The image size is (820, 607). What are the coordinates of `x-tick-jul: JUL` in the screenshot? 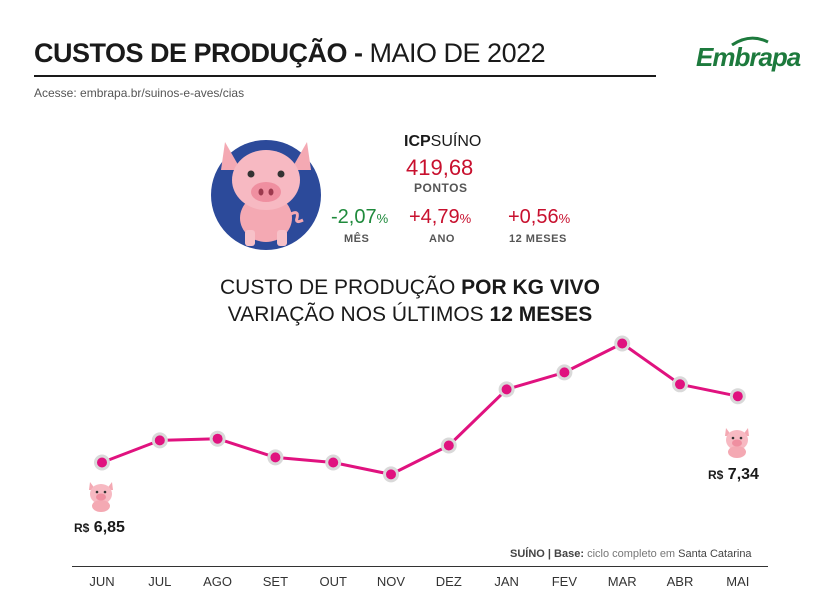 It's located at (160, 581).